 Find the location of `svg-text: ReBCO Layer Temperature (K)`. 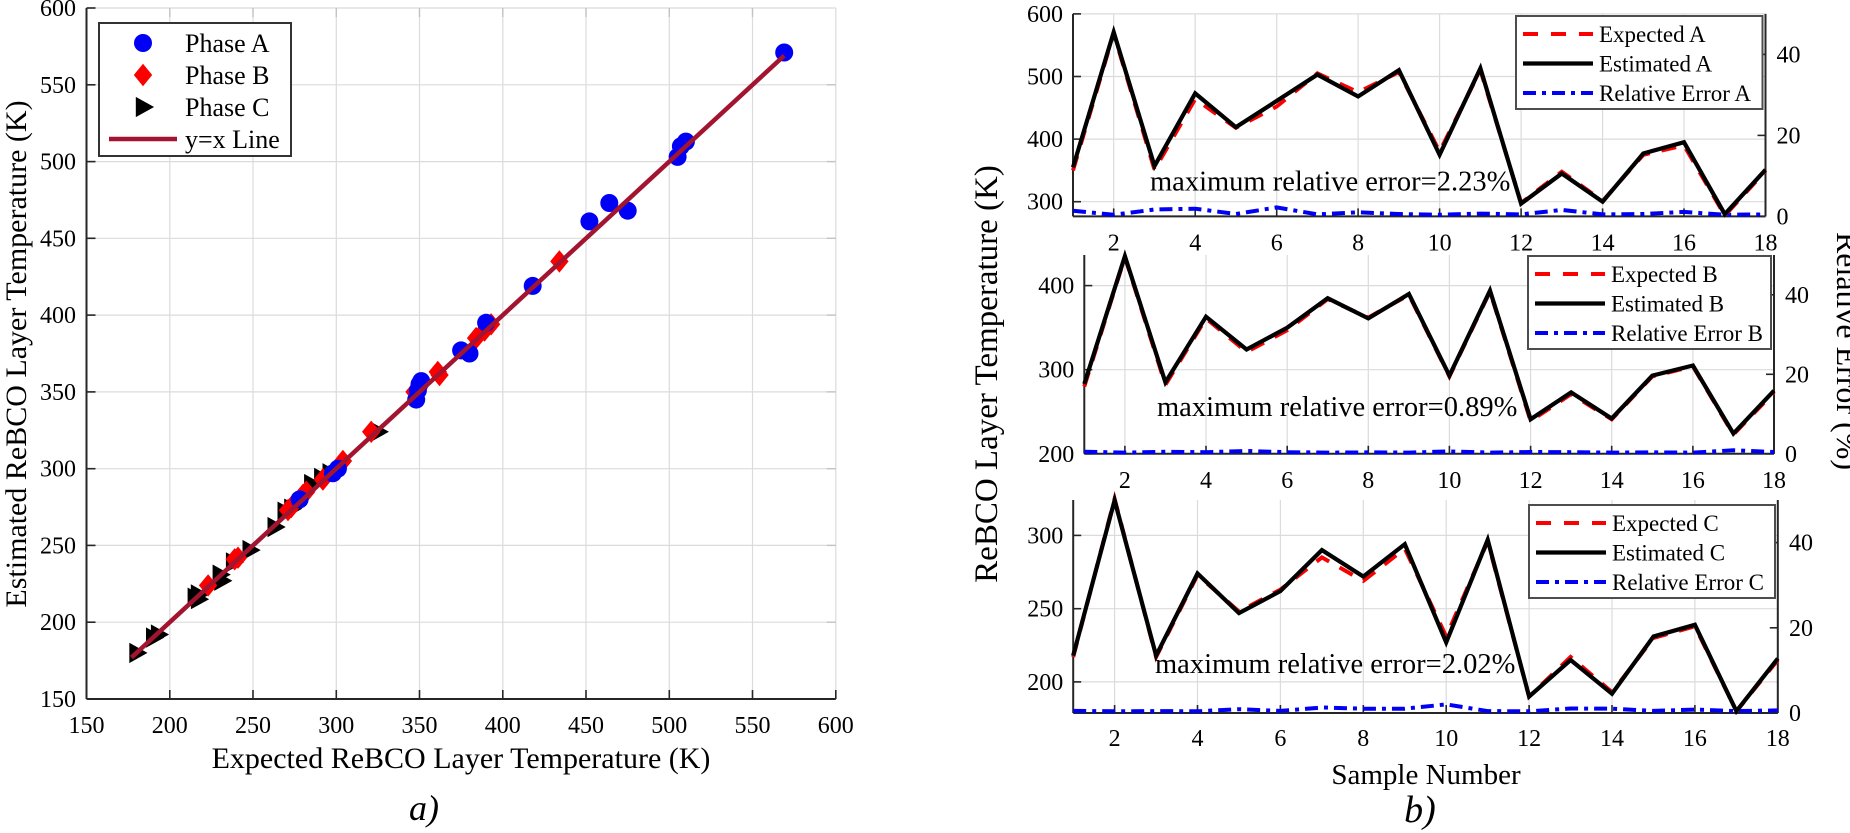

svg-text: ReBCO Layer Temperature (K) is located at coordinates (987, 374).